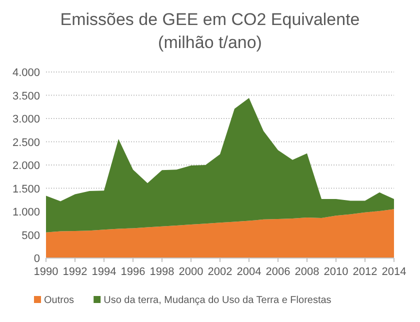 The width and height of the screenshot is (420, 322). What do you see at coordinates (218, 300) in the screenshot?
I see `legend-label: Uso da terra, Mudança do Uso da Terra e Florestas` at bounding box center [218, 300].